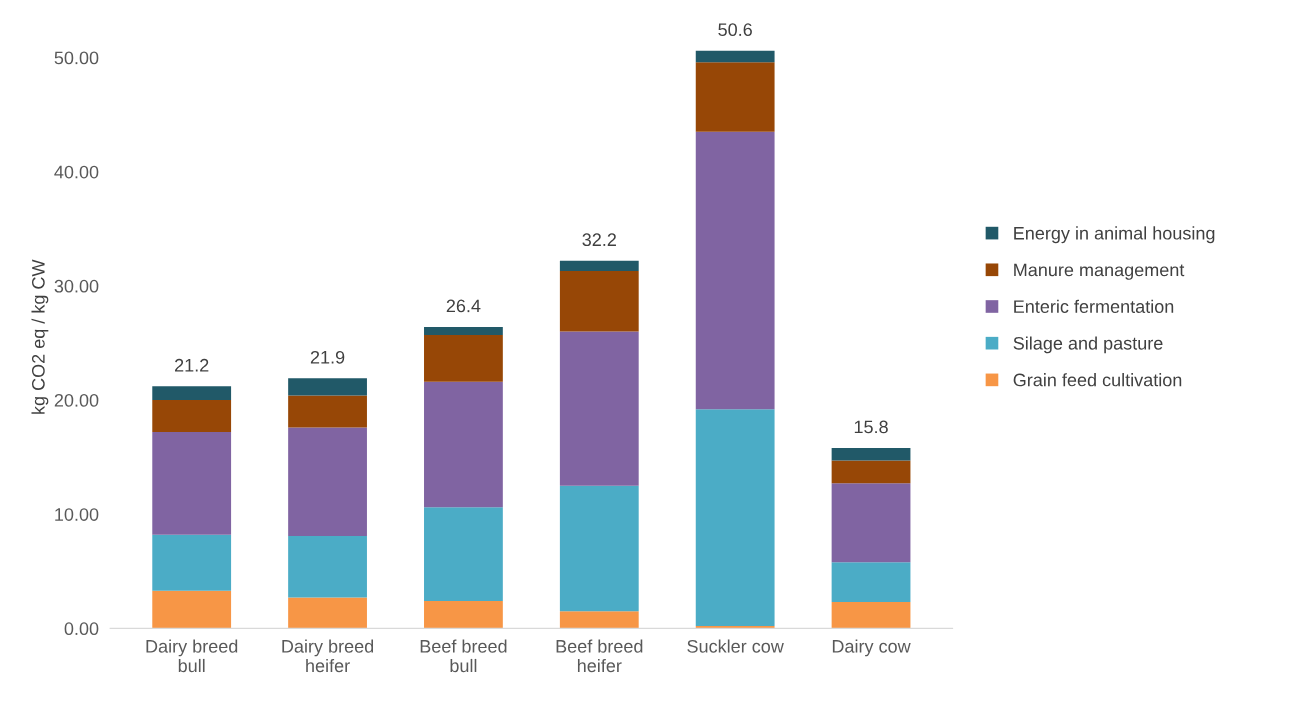 Image resolution: width=1296 pixels, height=710 pixels. I want to click on total-label: 15.8, so click(871, 427).